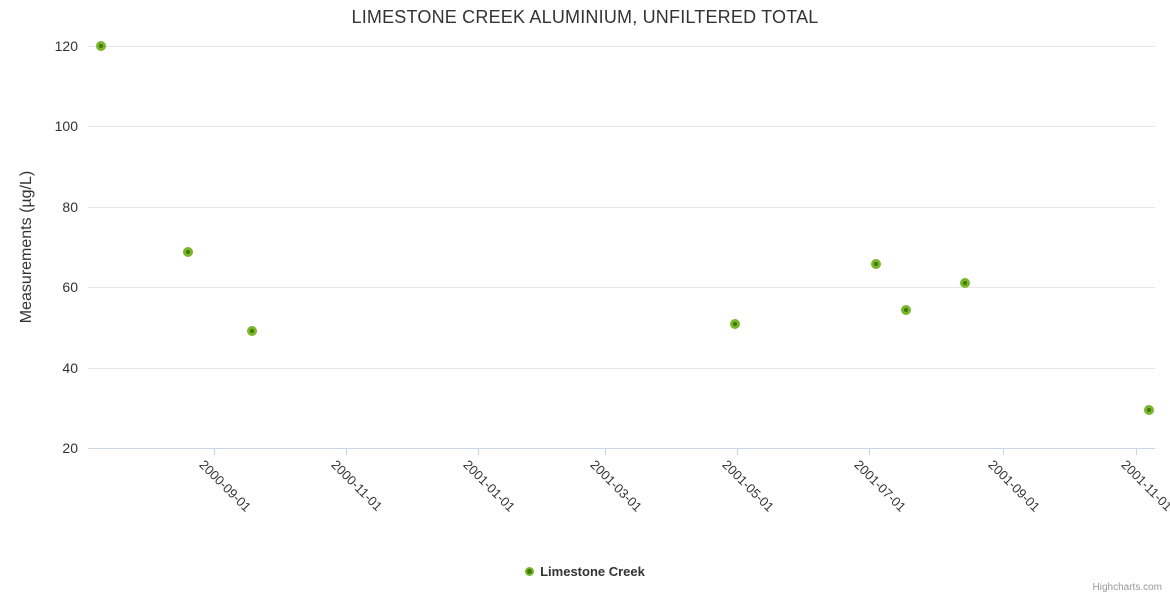 The width and height of the screenshot is (1170, 600). Describe the element at coordinates (1127, 587) in the screenshot. I see `highcharts-credit: Highcharts.com` at that location.